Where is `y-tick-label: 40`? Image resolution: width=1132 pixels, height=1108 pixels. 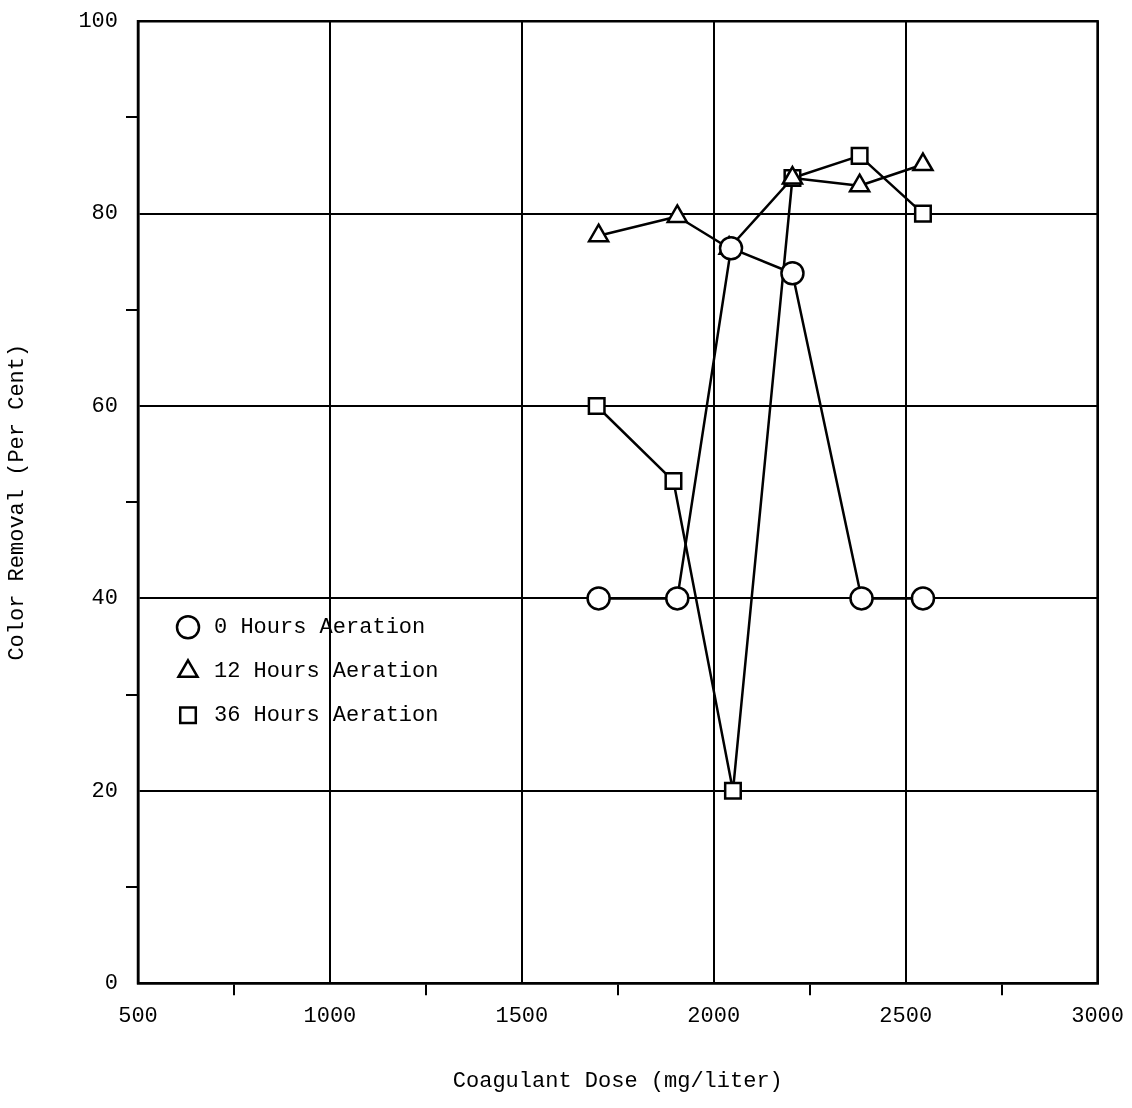
y-tick-label: 40 is located at coordinates (105, 599).